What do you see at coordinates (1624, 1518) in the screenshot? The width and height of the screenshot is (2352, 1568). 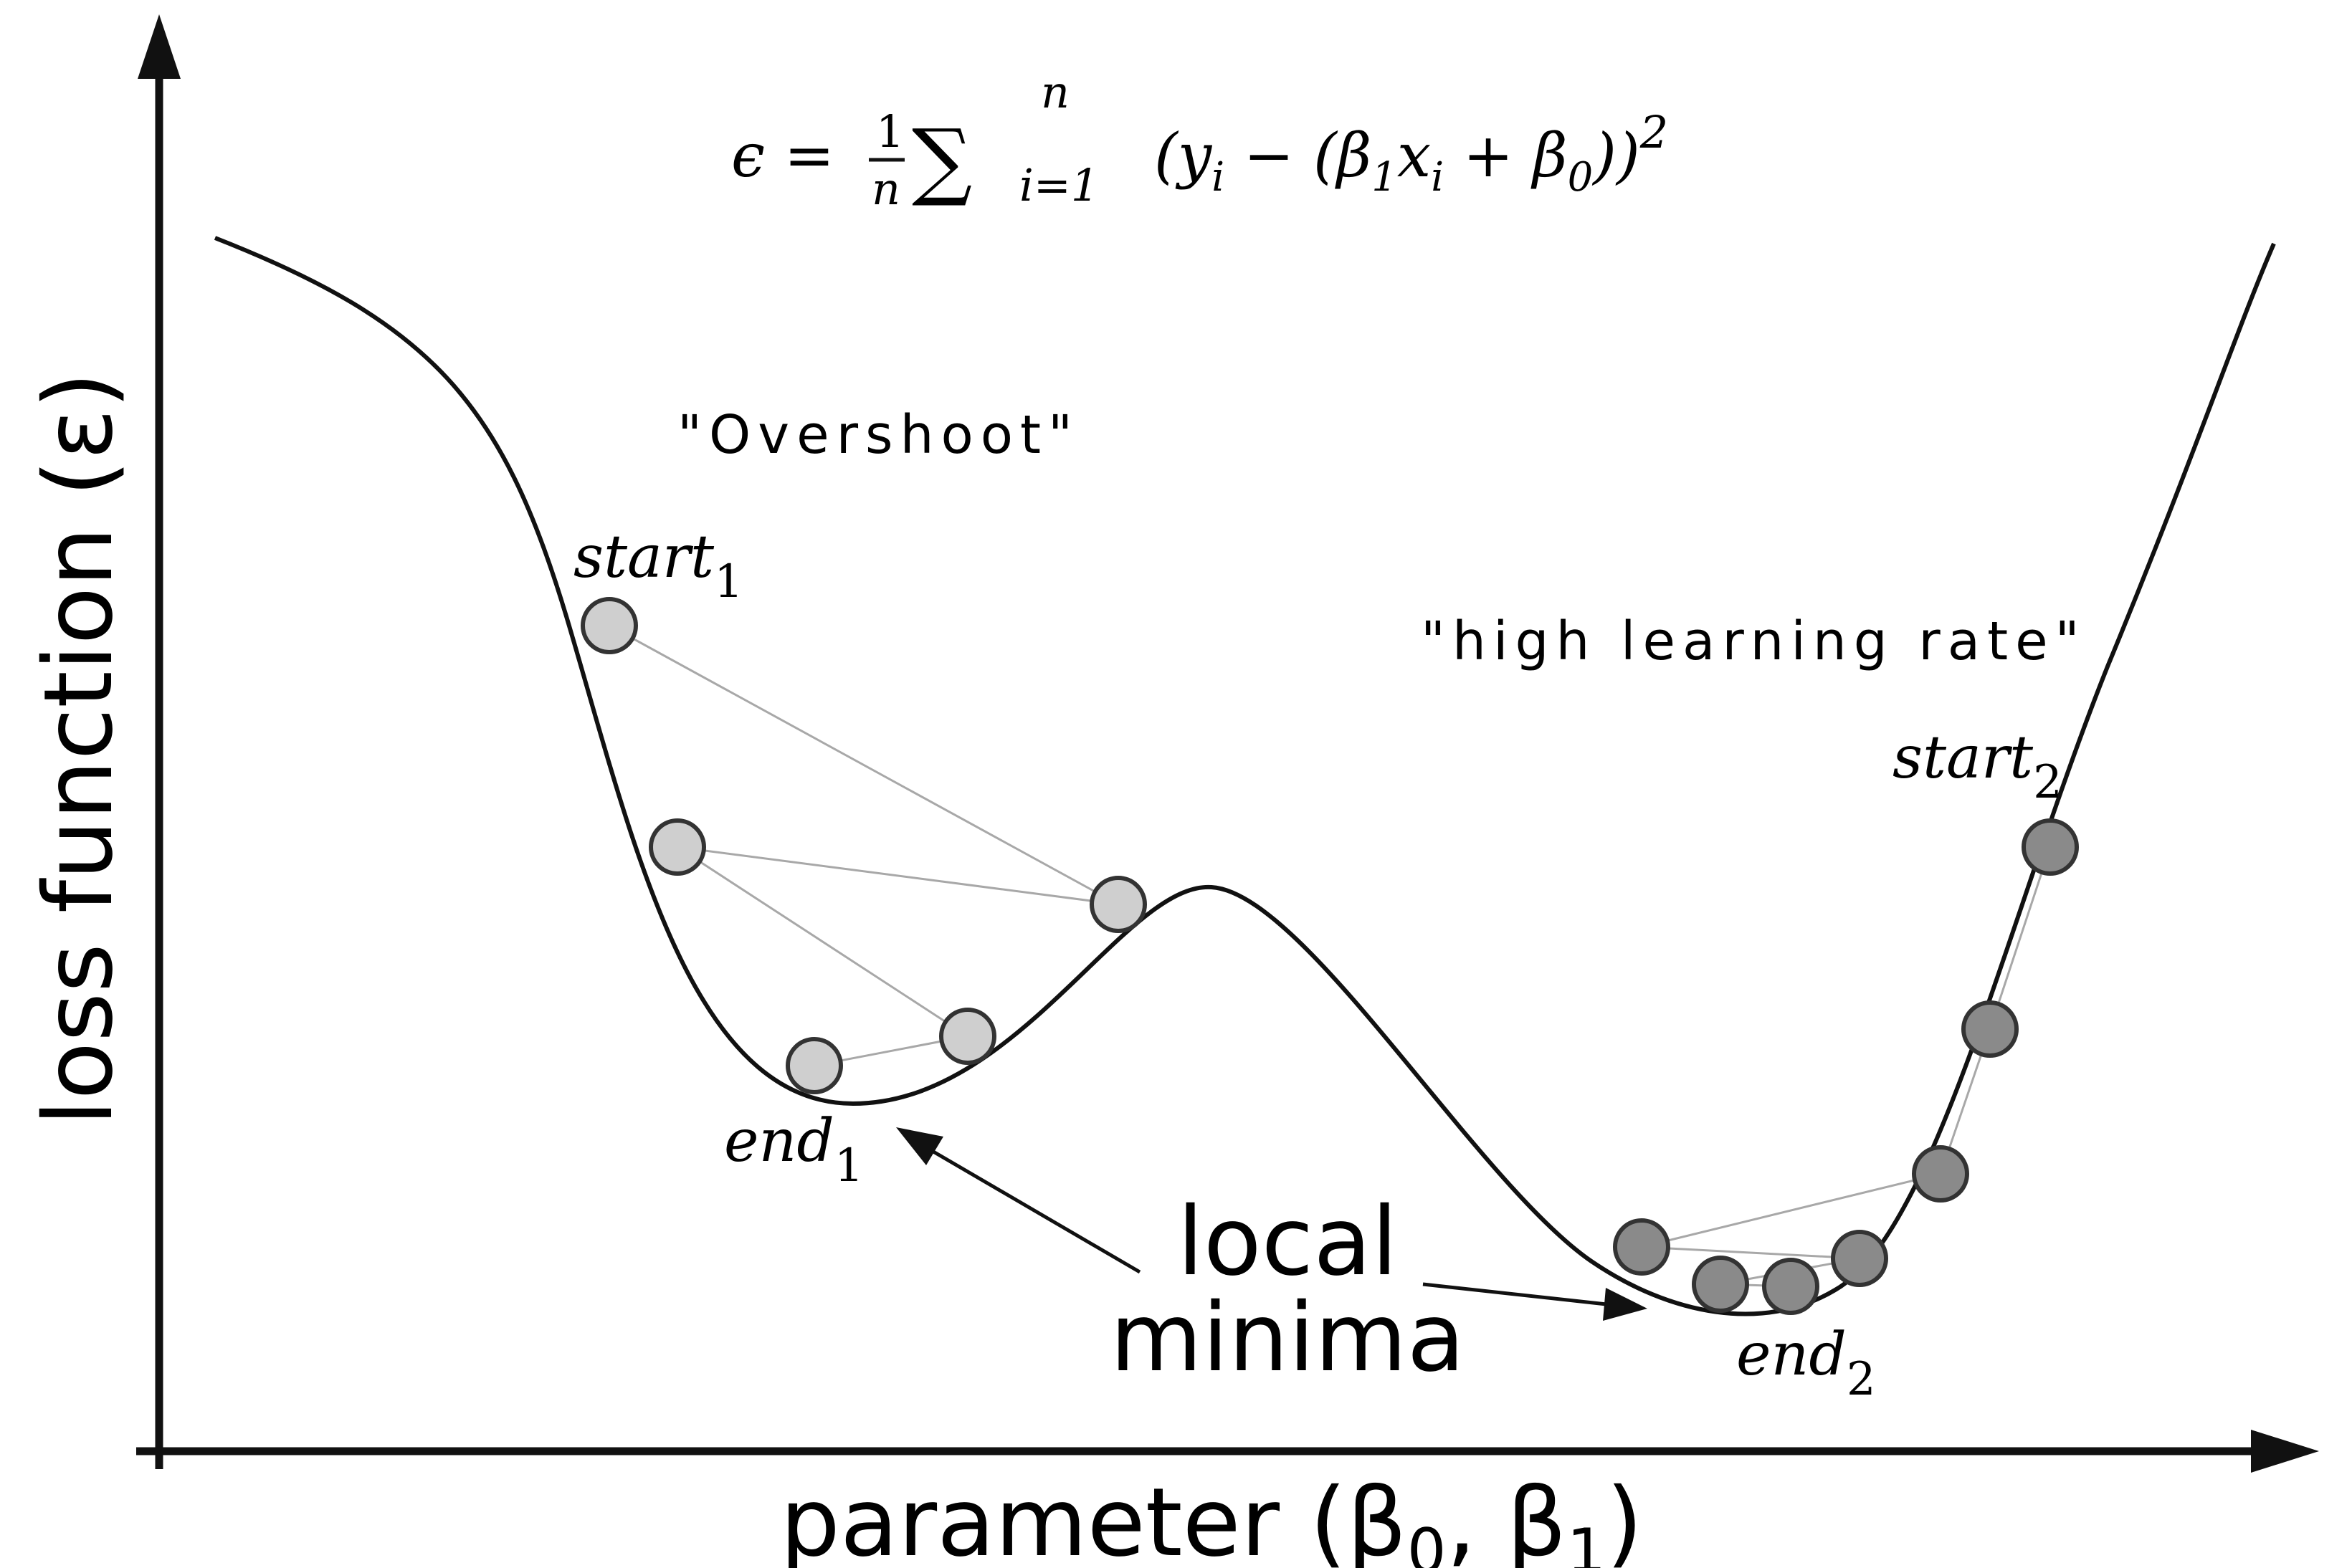 I see `x-axis-label-end: )` at bounding box center [1624, 1518].